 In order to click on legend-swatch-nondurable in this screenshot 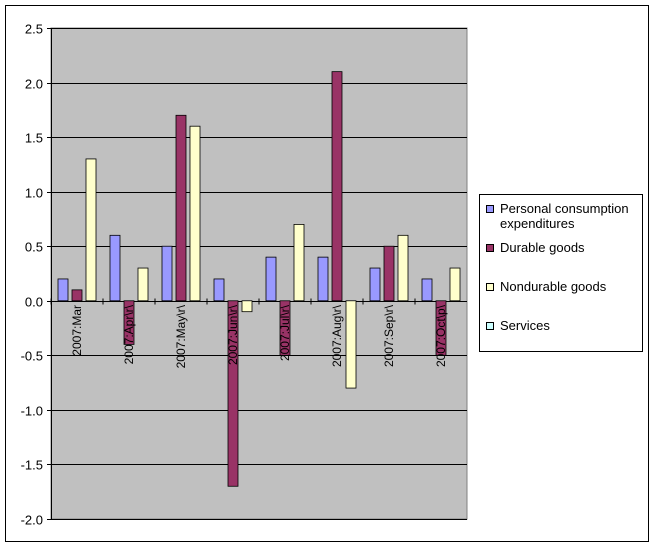, I will do `click(490, 287)`.